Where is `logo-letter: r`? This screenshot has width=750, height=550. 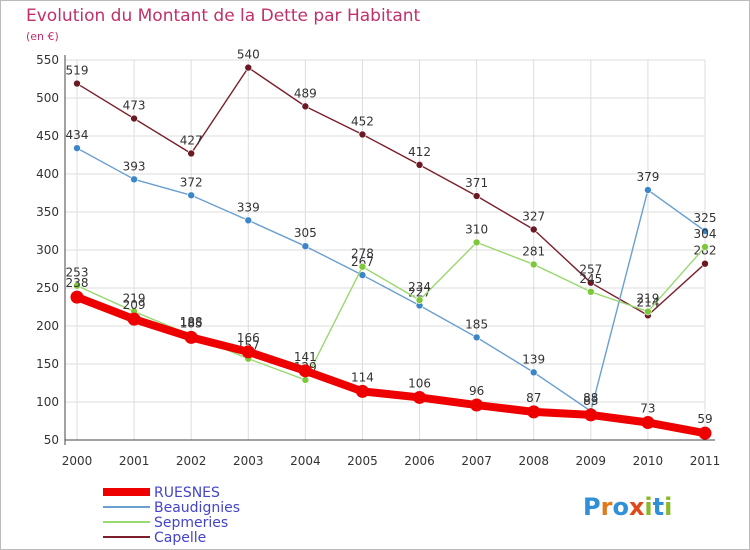
logo-letter: r is located at coordinates (607, 507).